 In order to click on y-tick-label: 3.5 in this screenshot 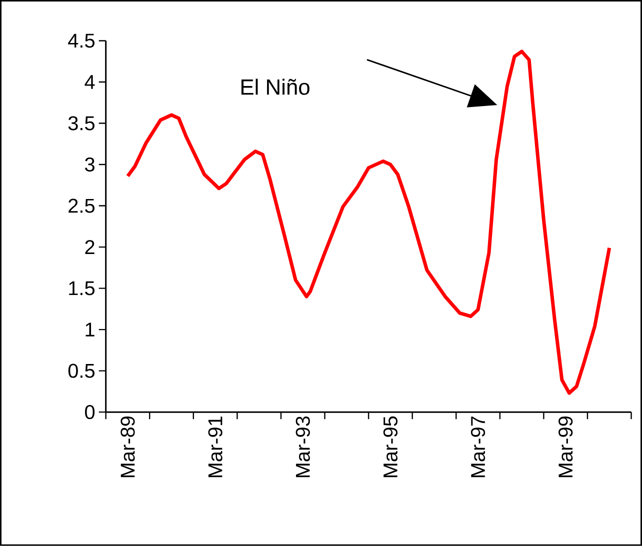, I will do `click(81, 123)`.